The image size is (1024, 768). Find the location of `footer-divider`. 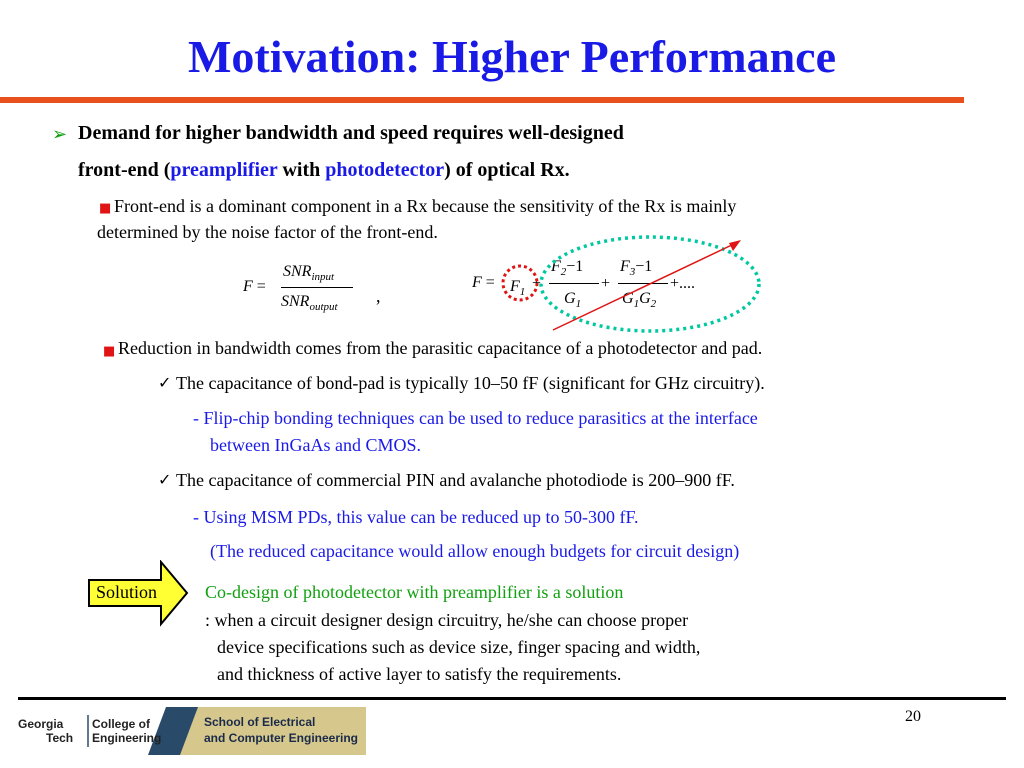

footer-divider is located at coordinates (512, 698).